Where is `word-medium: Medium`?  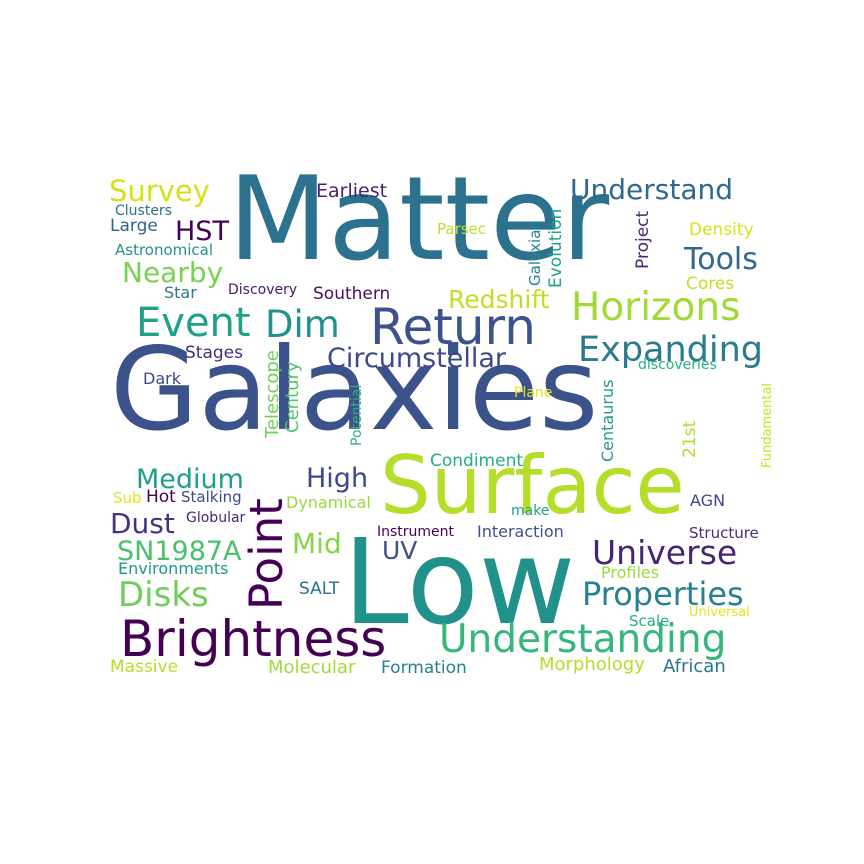 word-medium: Medium is located at coordinates (190, 479).